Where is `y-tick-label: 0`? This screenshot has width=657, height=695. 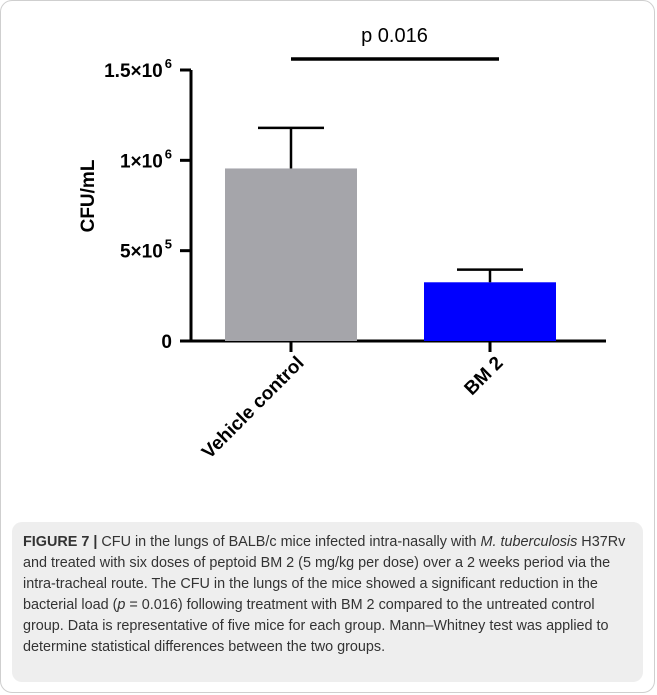
y-tick-label: 0 is located at coordinates (166, 342).